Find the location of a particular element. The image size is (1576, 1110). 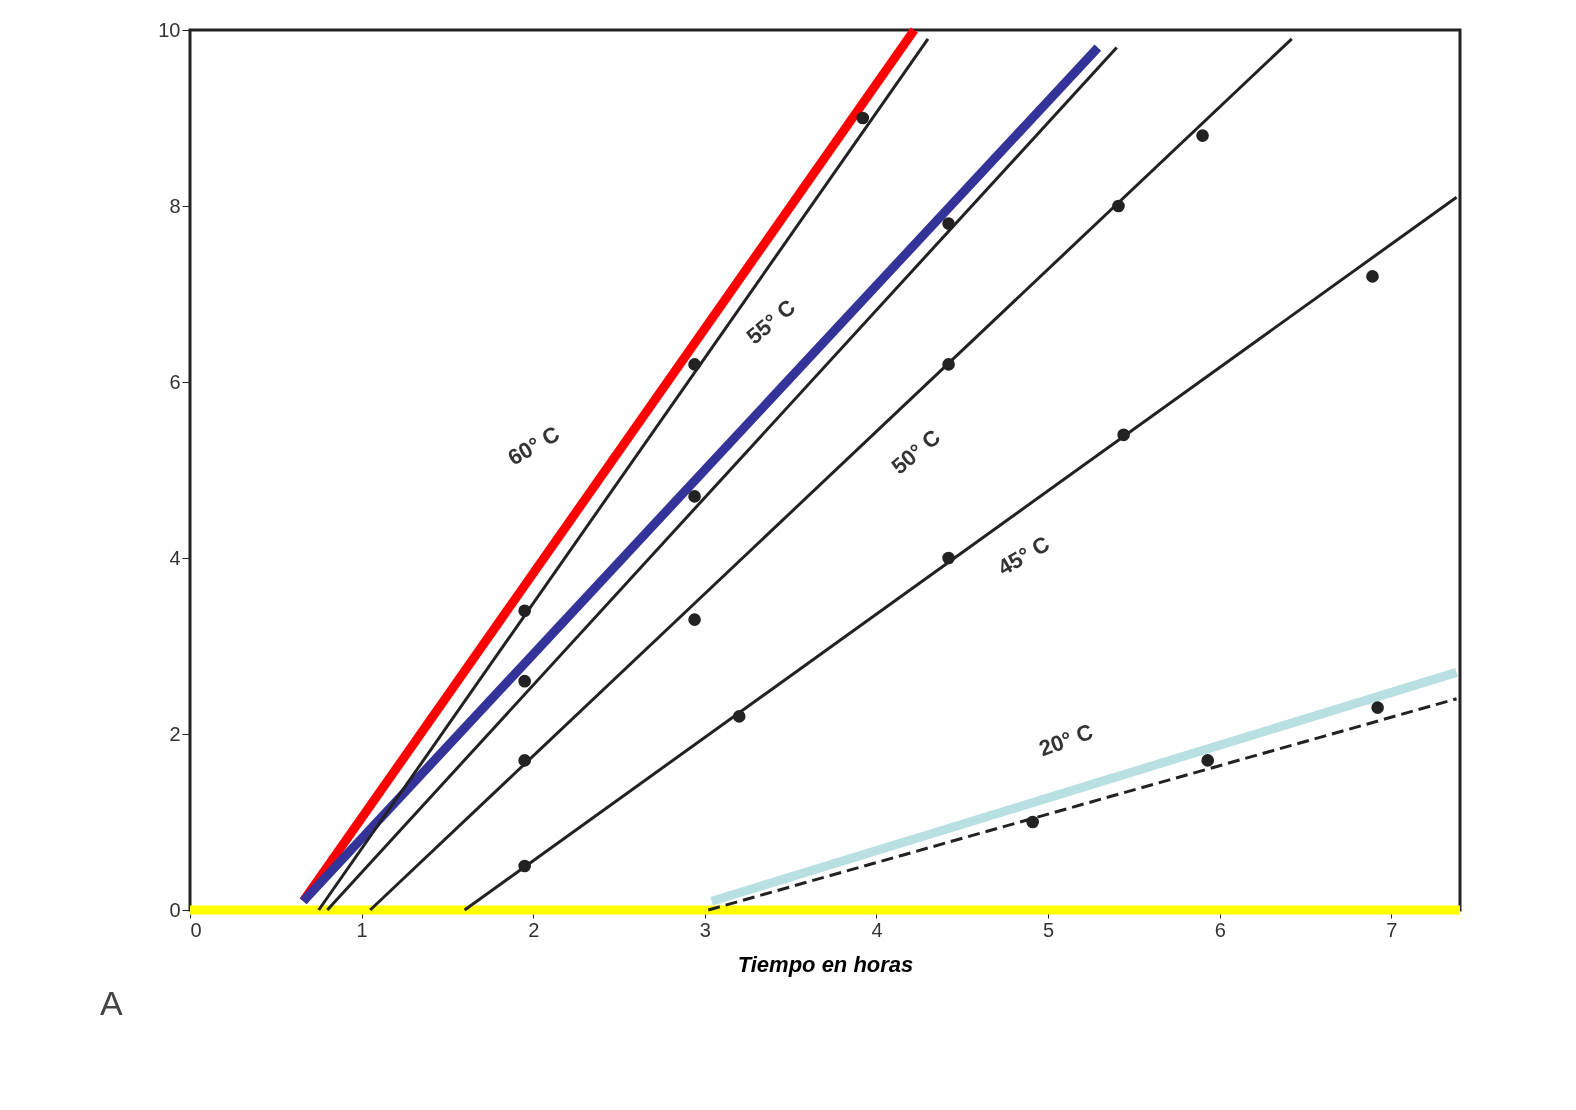

x-tick-label: 0 is located at coordinates (196, 929).